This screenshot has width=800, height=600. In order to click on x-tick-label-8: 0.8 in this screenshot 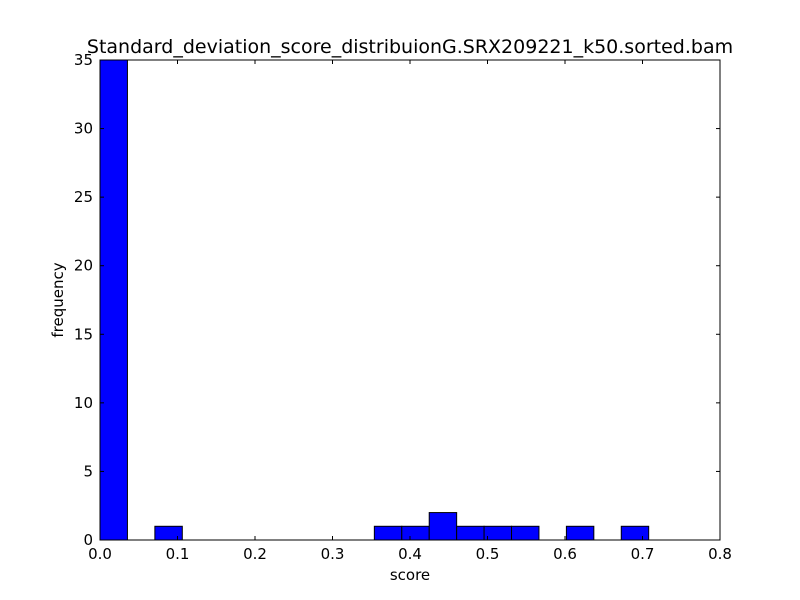, I will do `click(720, 554)`.